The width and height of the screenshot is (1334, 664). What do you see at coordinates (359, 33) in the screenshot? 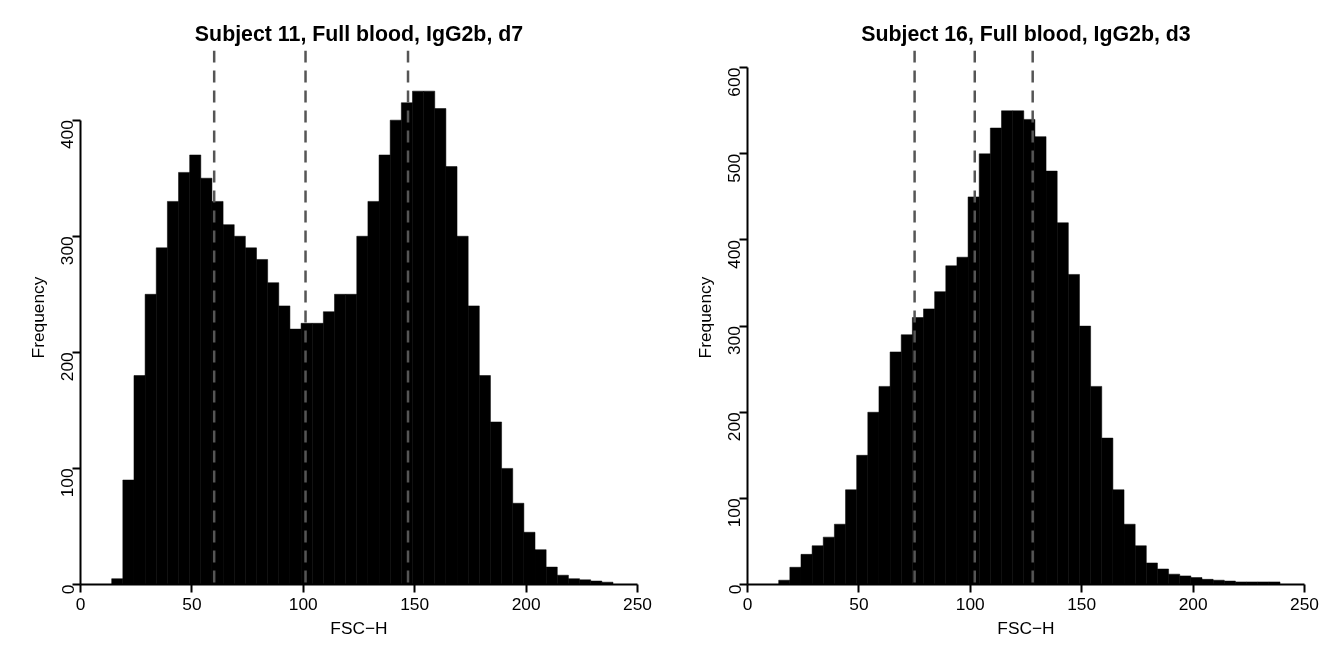
I see `chart-title: Subject 11, Full blood, IgG2b, d7` at bounding box center [359, 33].